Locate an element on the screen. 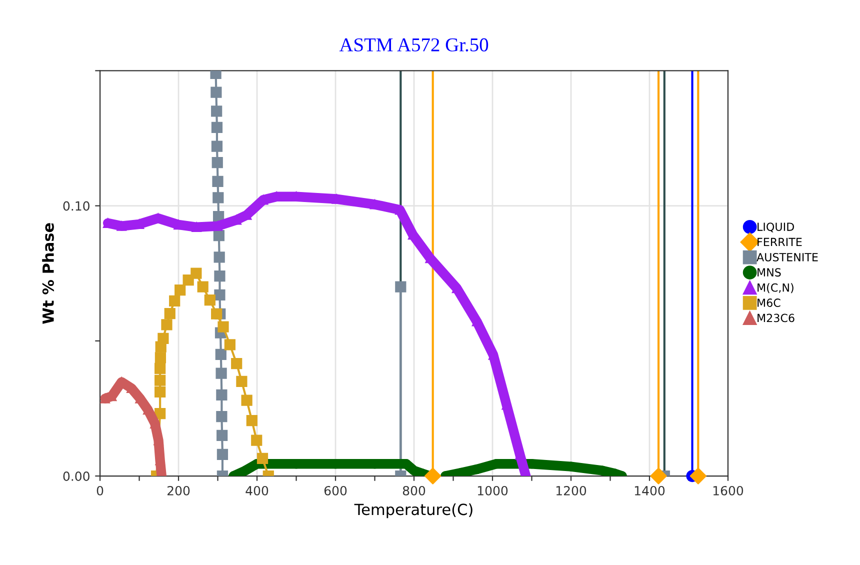 This screenshot has width=860, height=565. legend-label: M23C6 is located at coordinates (776, 318).